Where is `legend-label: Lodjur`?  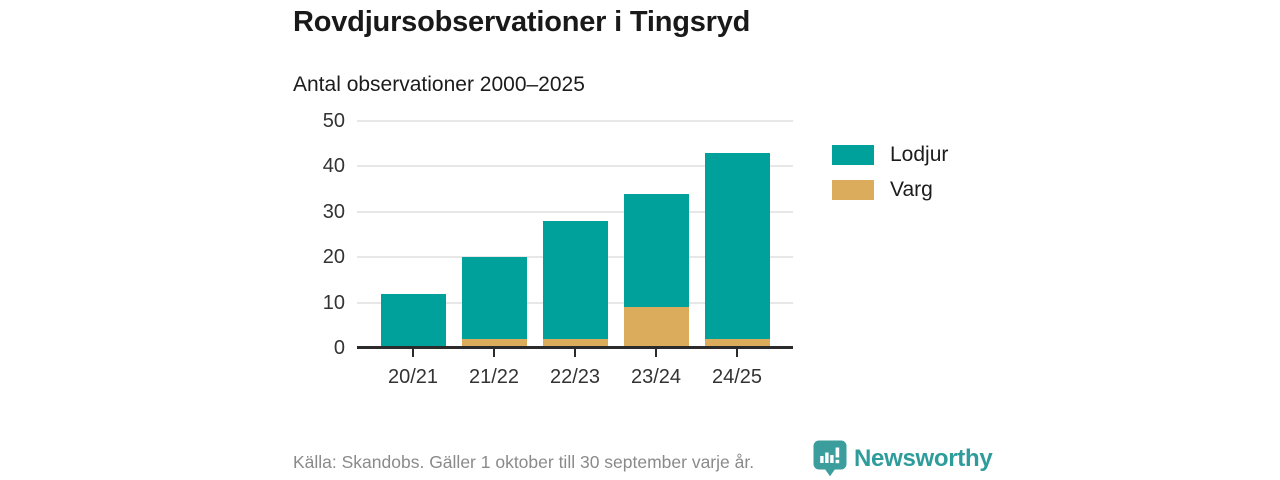 legend-label: Lodjur is located at coordinates (919, 154).